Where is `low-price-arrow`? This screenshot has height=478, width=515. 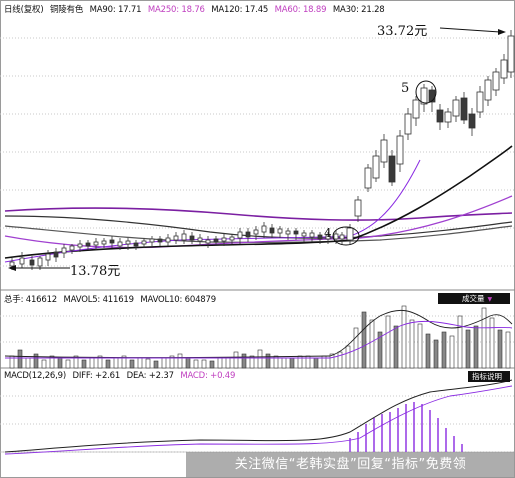 low-price-arrow is located at coordinates (39, 268).